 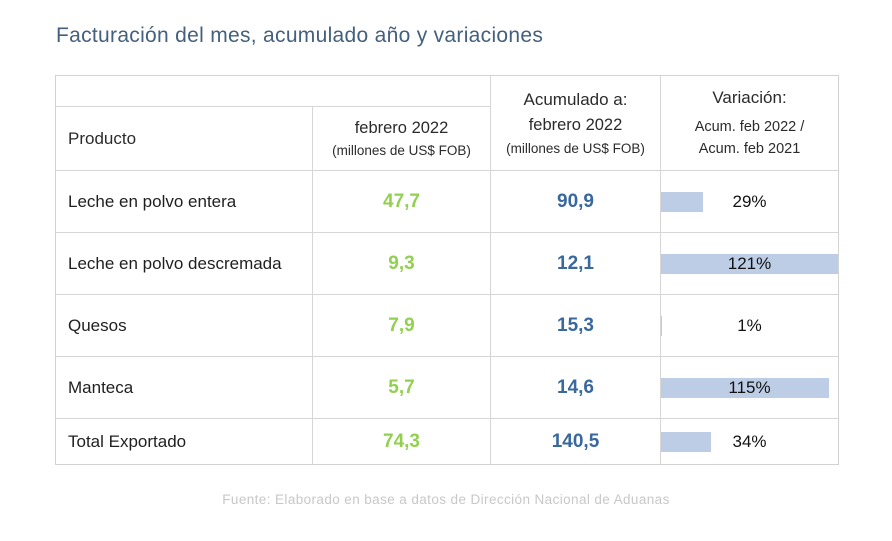 What do you see at coordinates (401, 151) in the screenshot?
I see `header-month-unit: (millones de US$ FOB)` at bounding box center [401, 151].